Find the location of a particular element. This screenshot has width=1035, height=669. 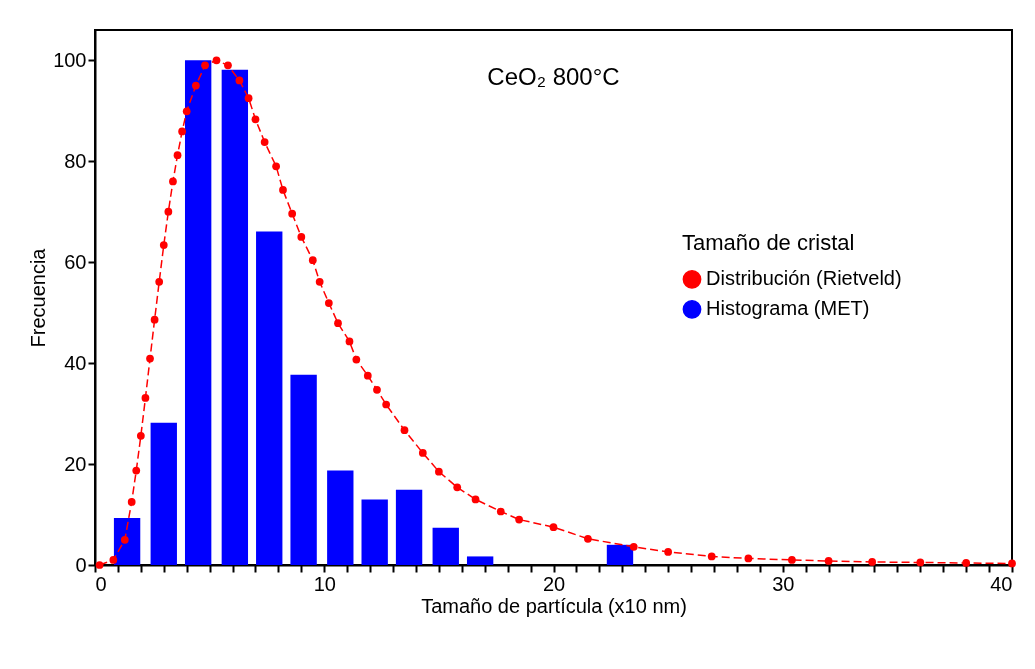

y-tick-label: 20 is located at coordinates (75, 463).